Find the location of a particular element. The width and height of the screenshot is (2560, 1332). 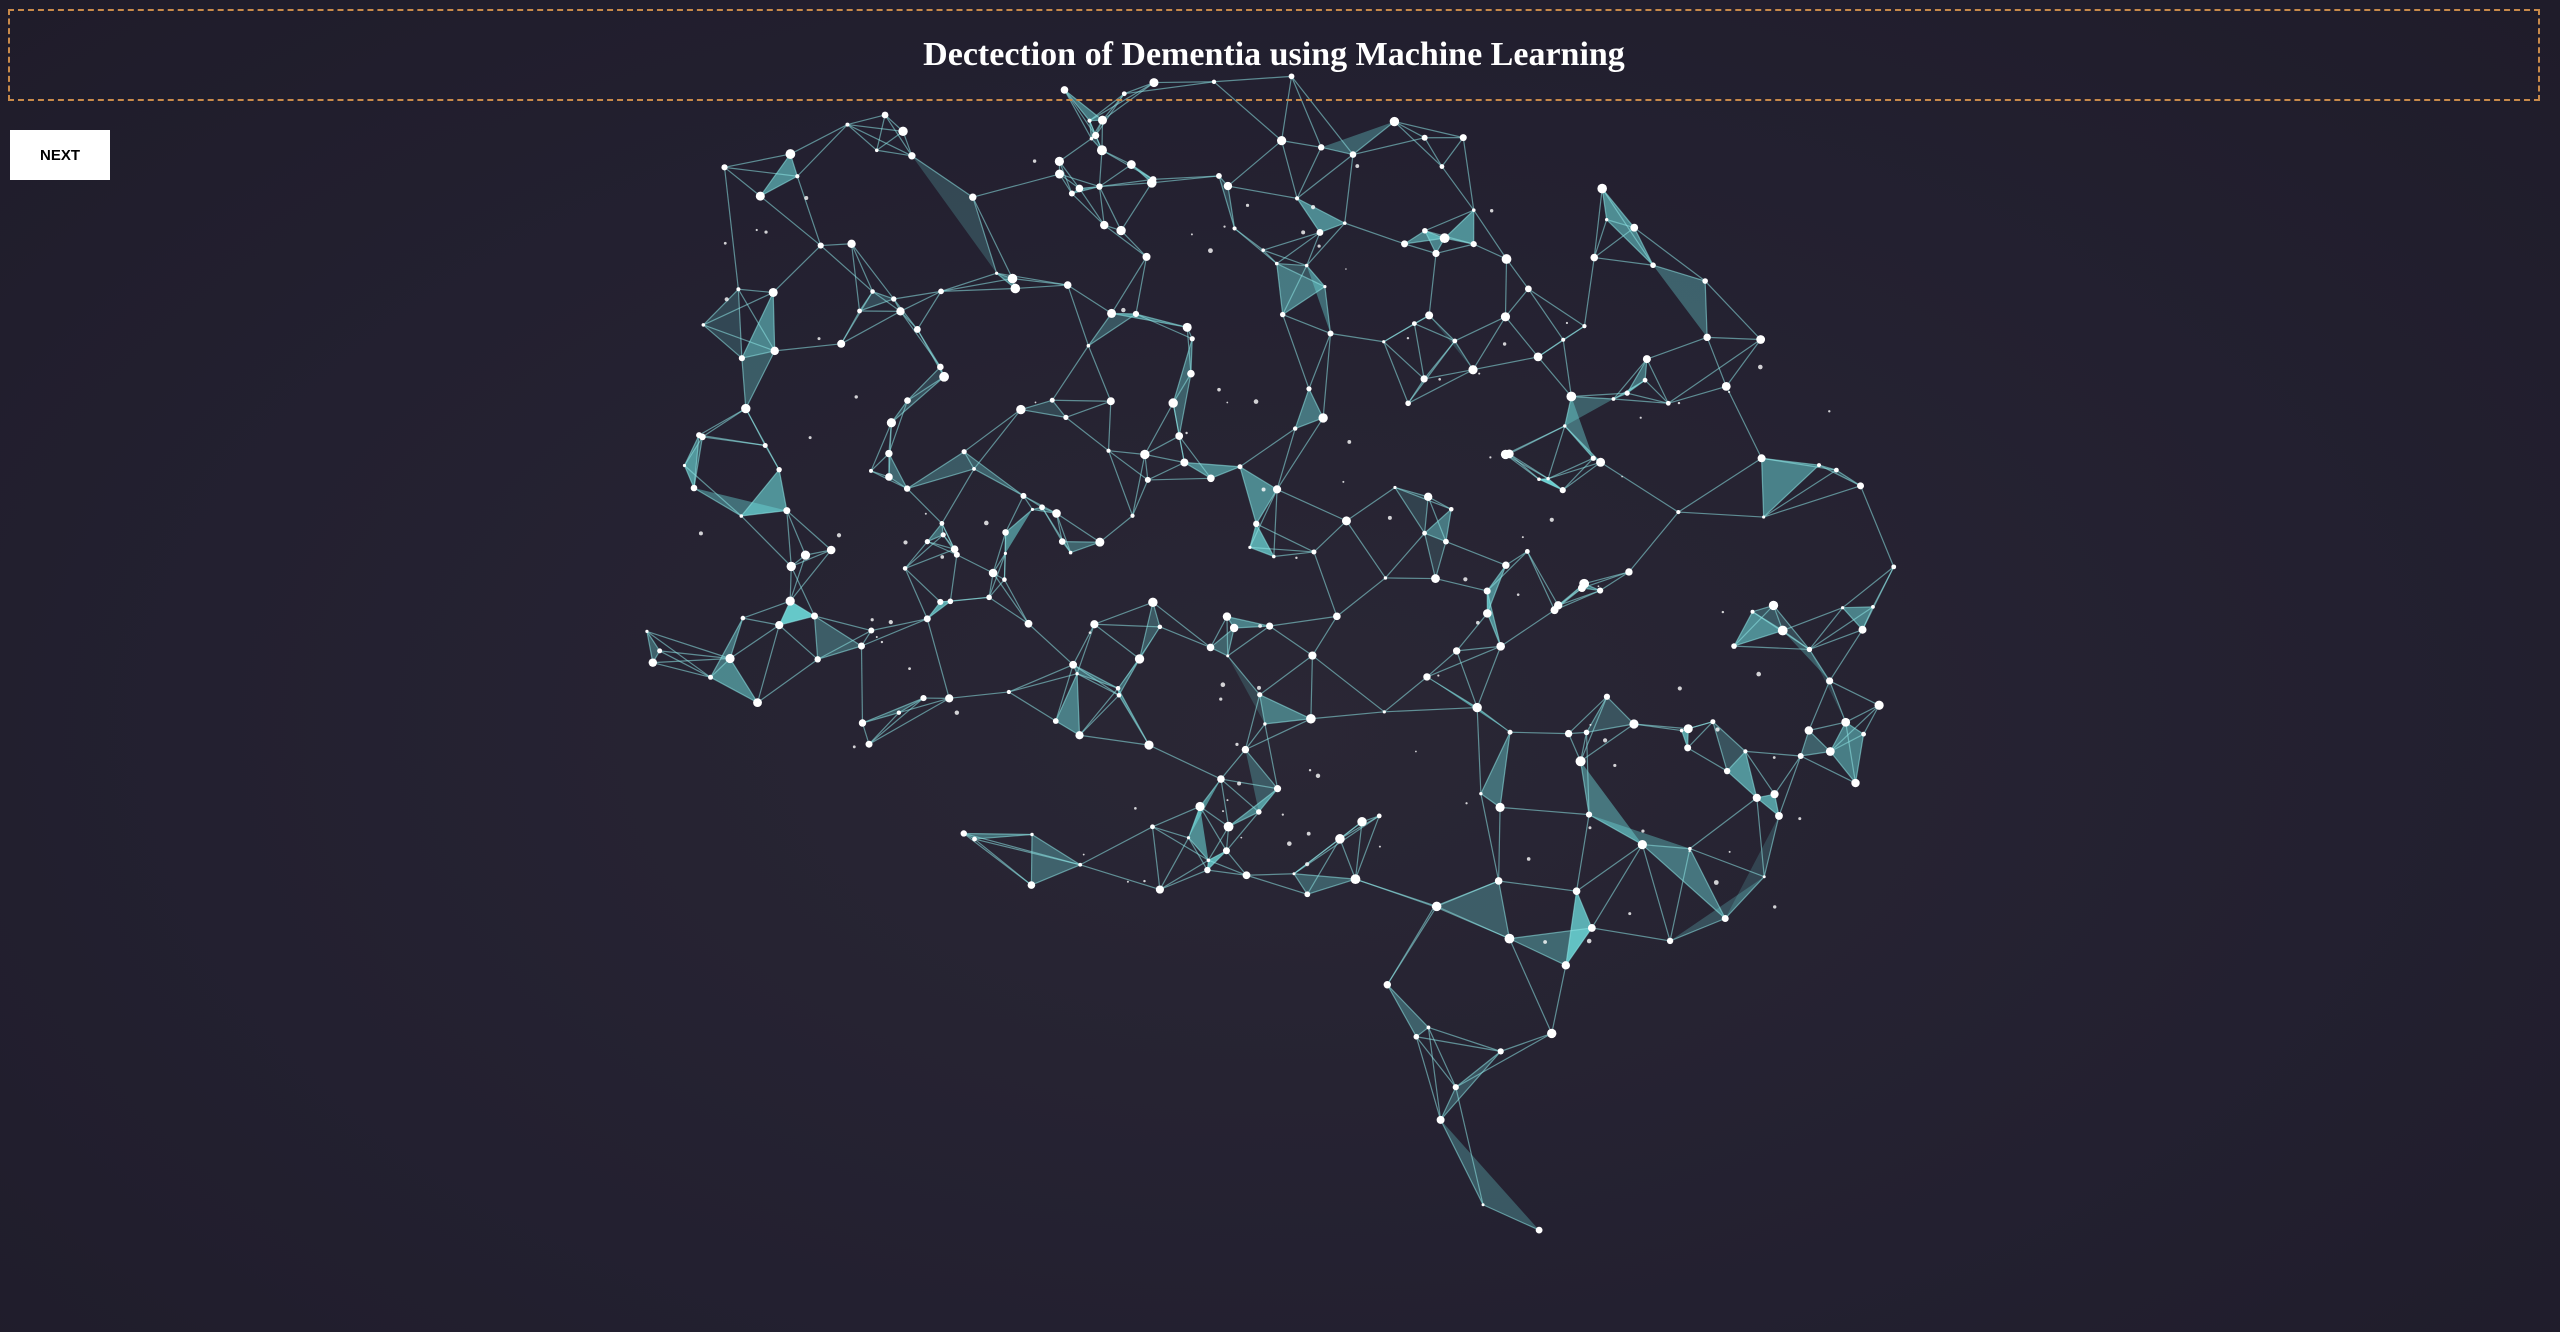

next-button: NEXT is located at coordinates (60, 155).